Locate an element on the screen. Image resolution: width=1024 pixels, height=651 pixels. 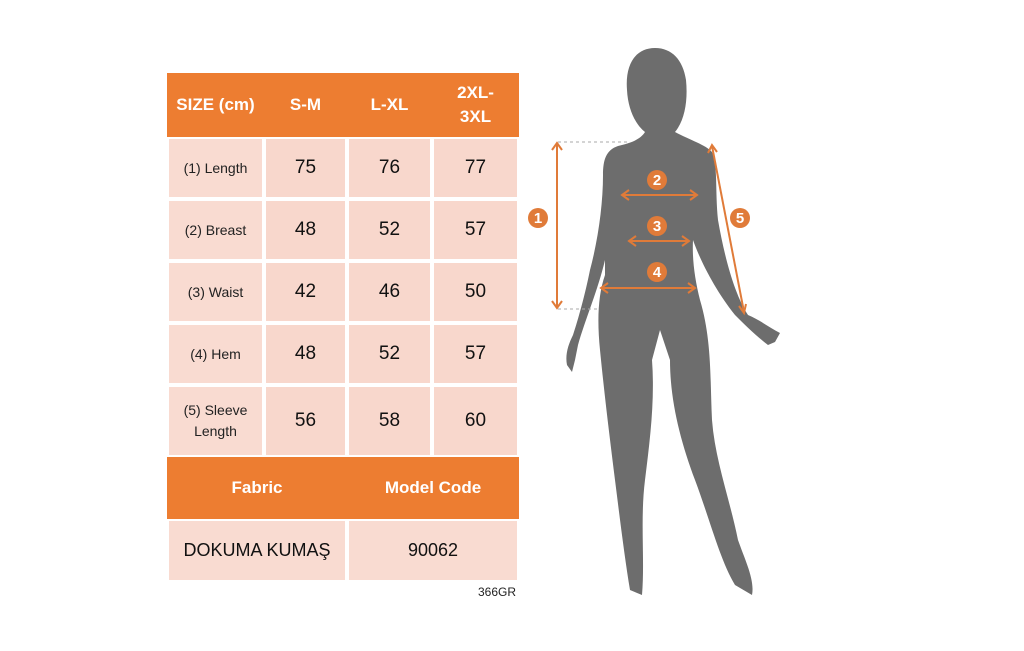
size-value: 56 is located at coordinates (305, 421).